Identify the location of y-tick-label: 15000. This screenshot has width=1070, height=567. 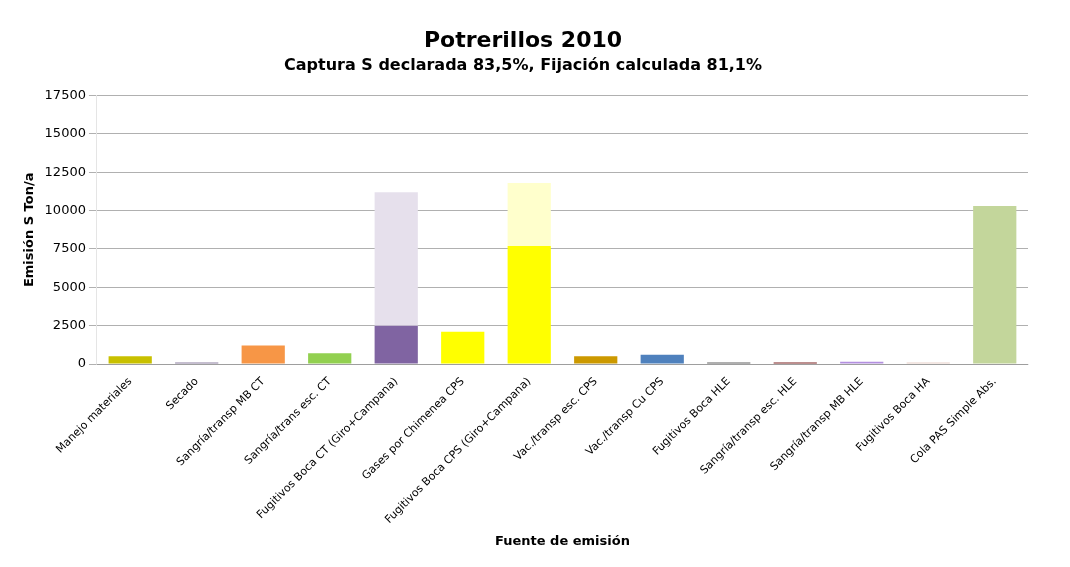
(65, 133).